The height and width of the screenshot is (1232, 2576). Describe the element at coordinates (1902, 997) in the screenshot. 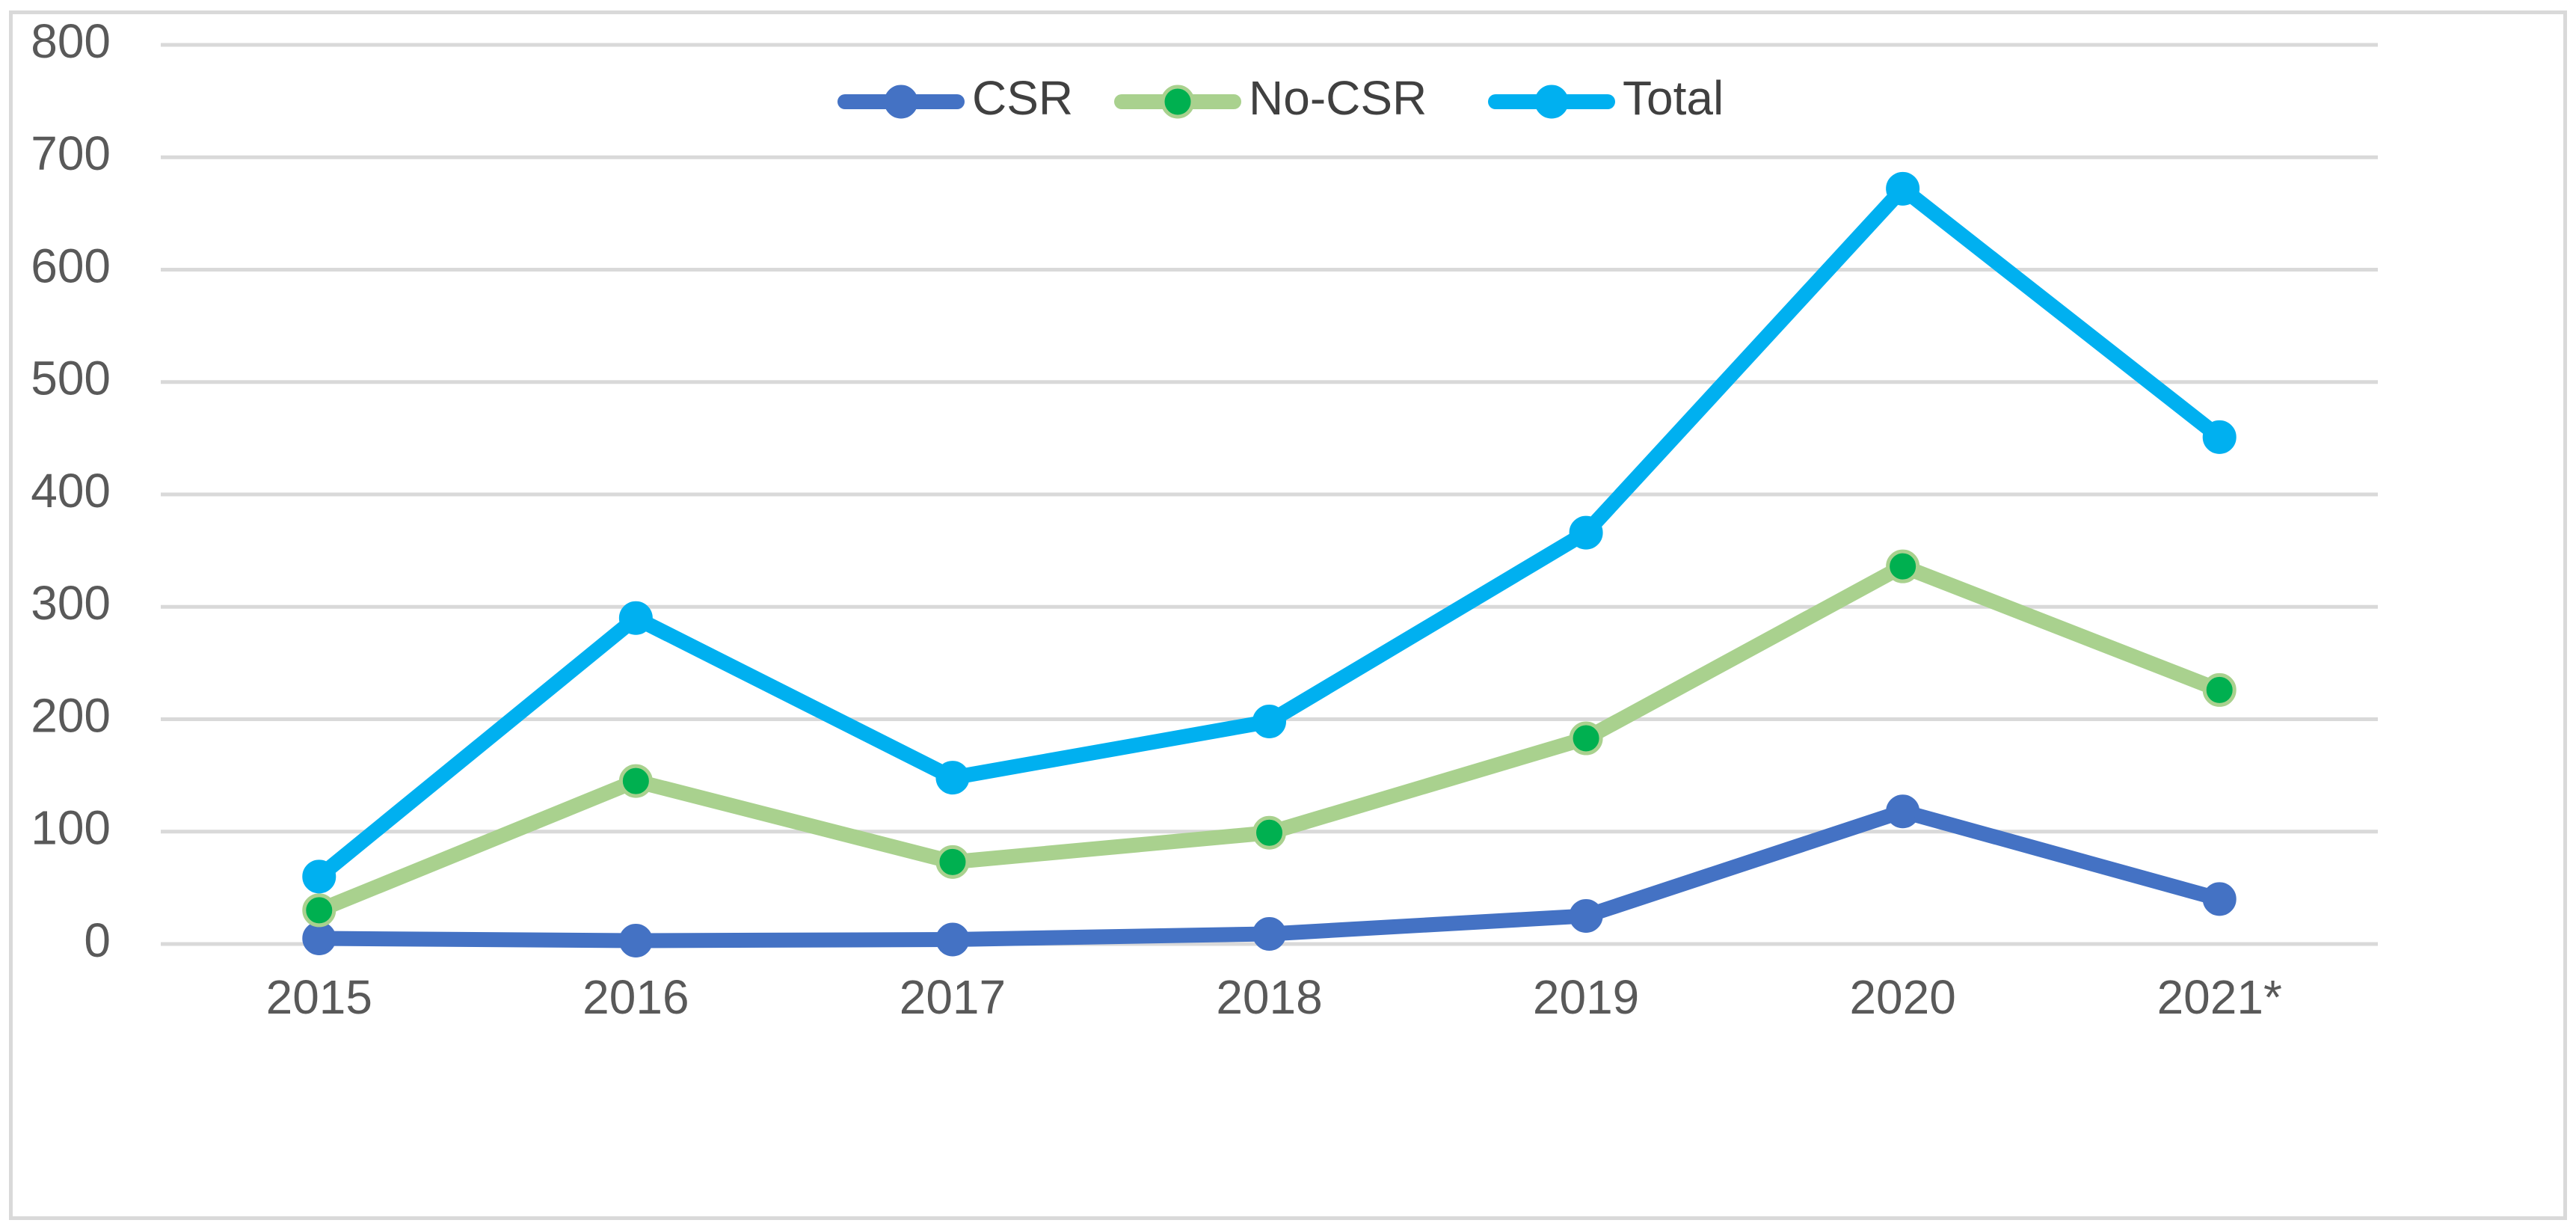

I see `x-tick-label: 2020` at that location.